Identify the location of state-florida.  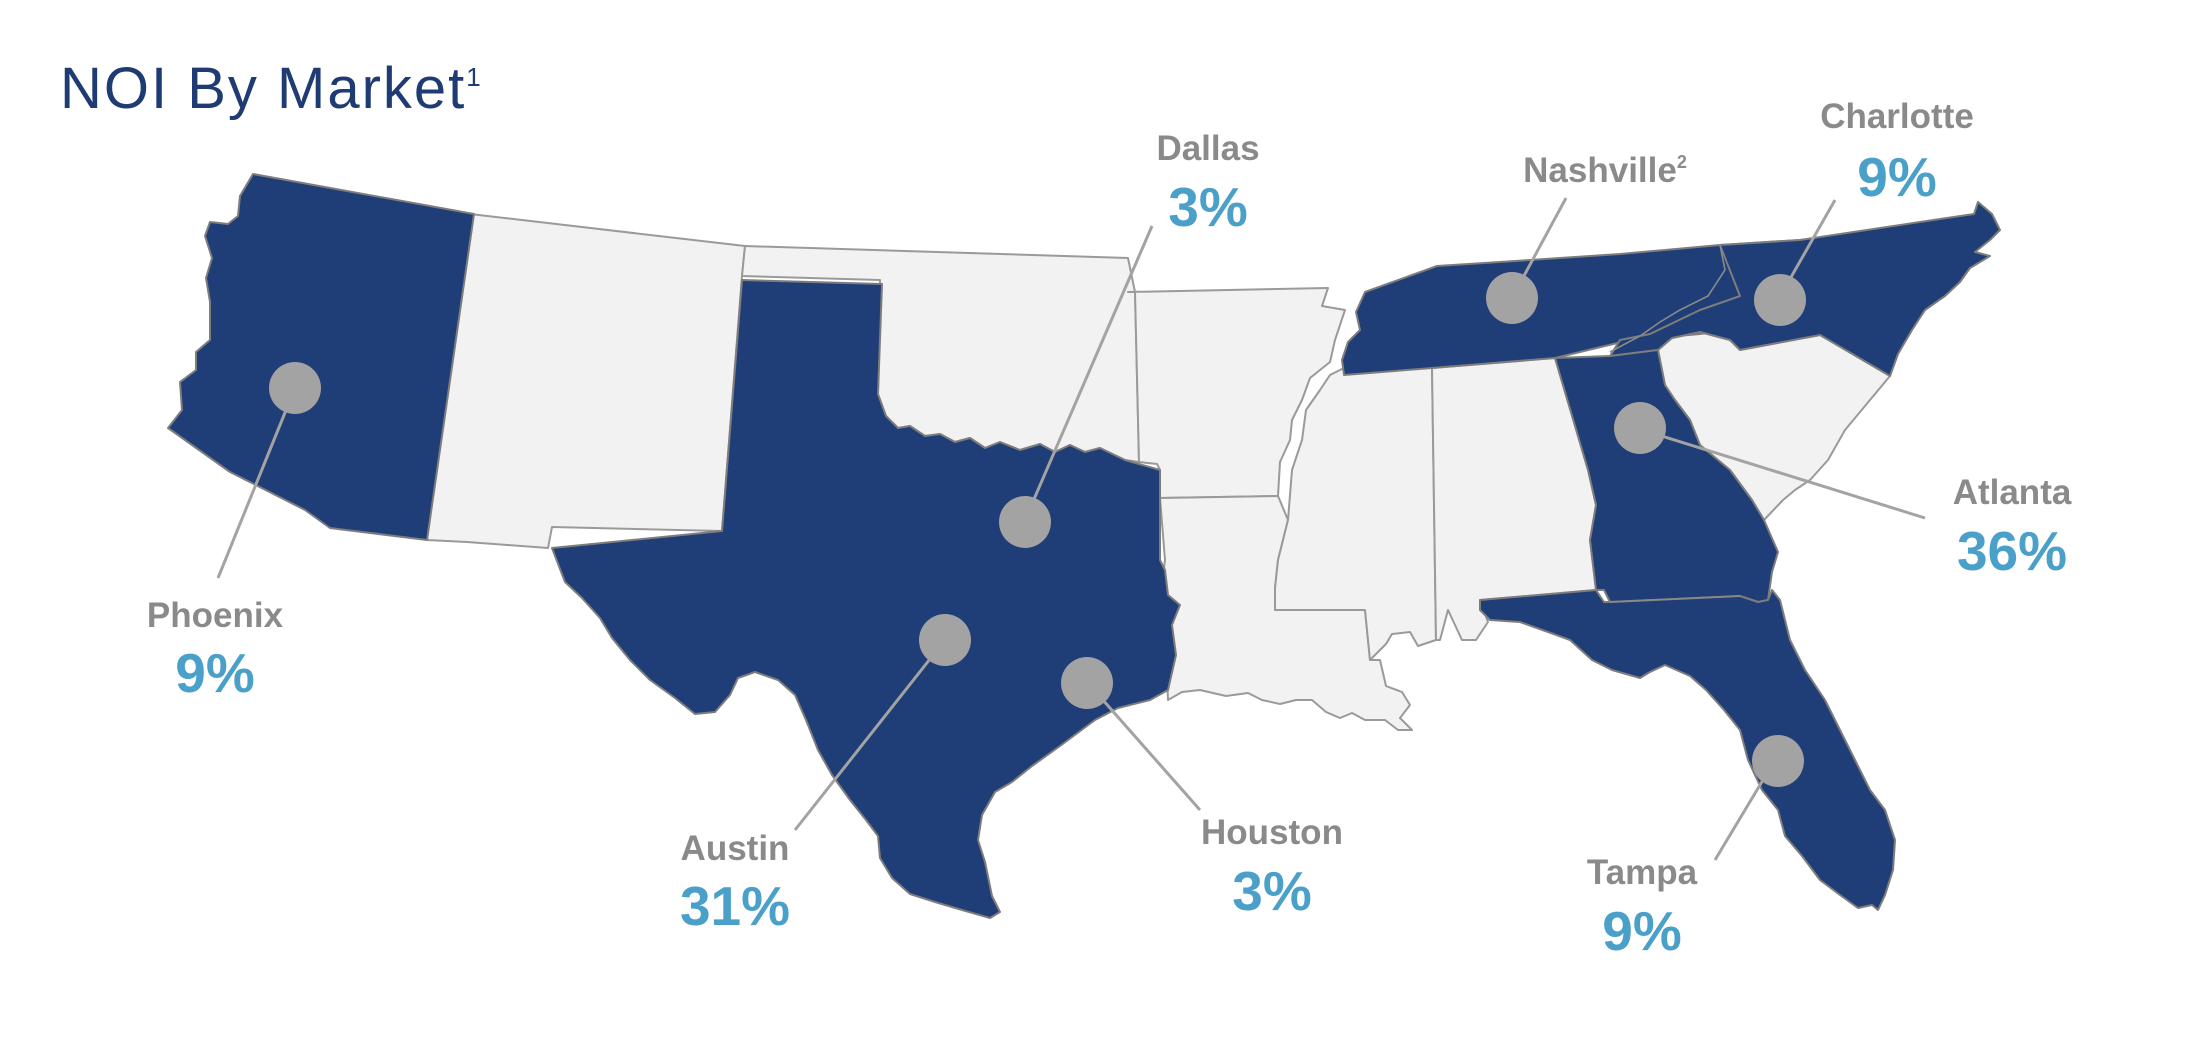
(1687, 750).